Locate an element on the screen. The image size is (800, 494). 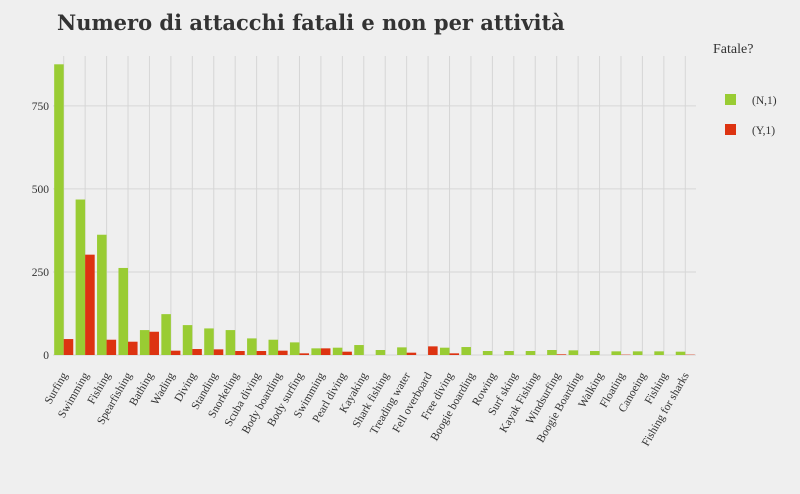
y-tick-label: 0 is located at coordinates (46, 356).